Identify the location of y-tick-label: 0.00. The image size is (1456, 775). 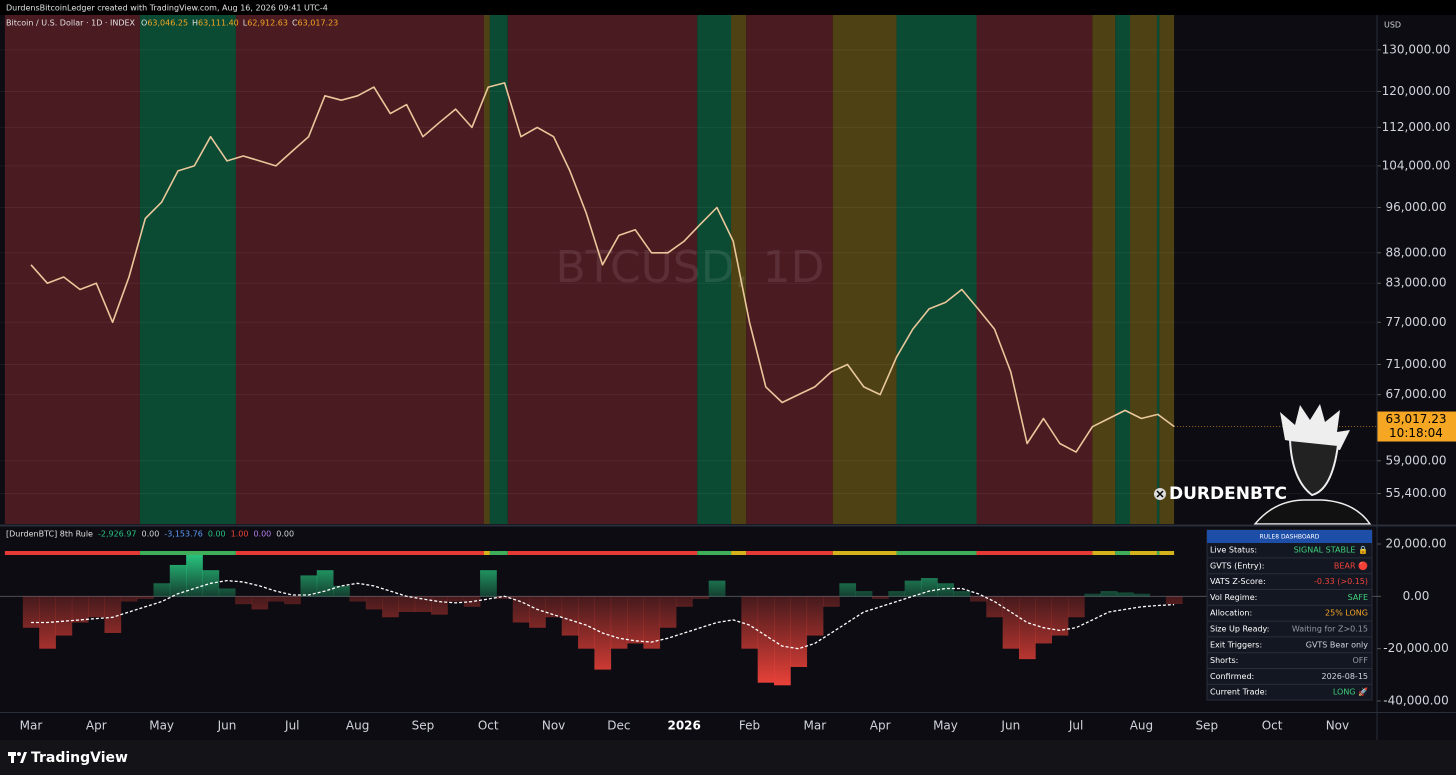
(1416, 596).